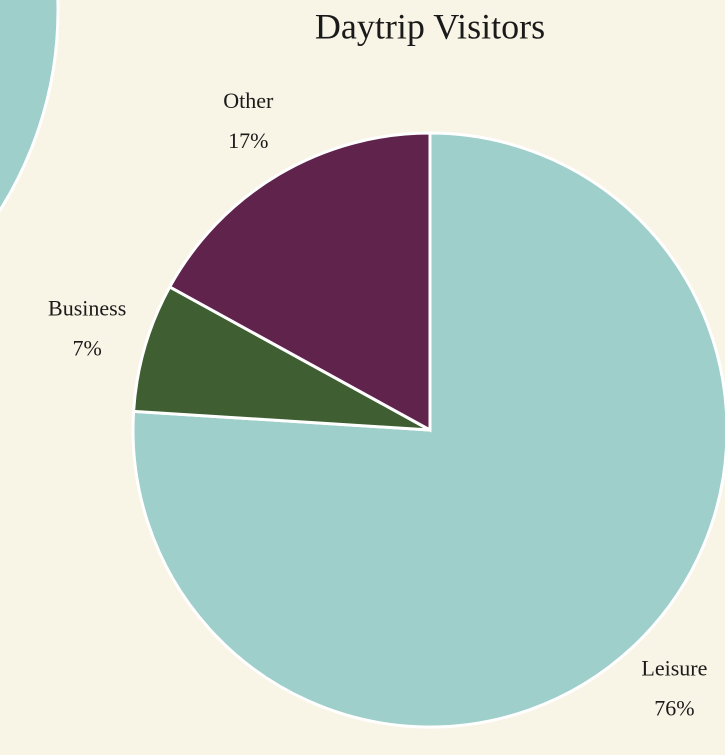  I want to click on slice-category-label: Leisure, so click(674, 667).